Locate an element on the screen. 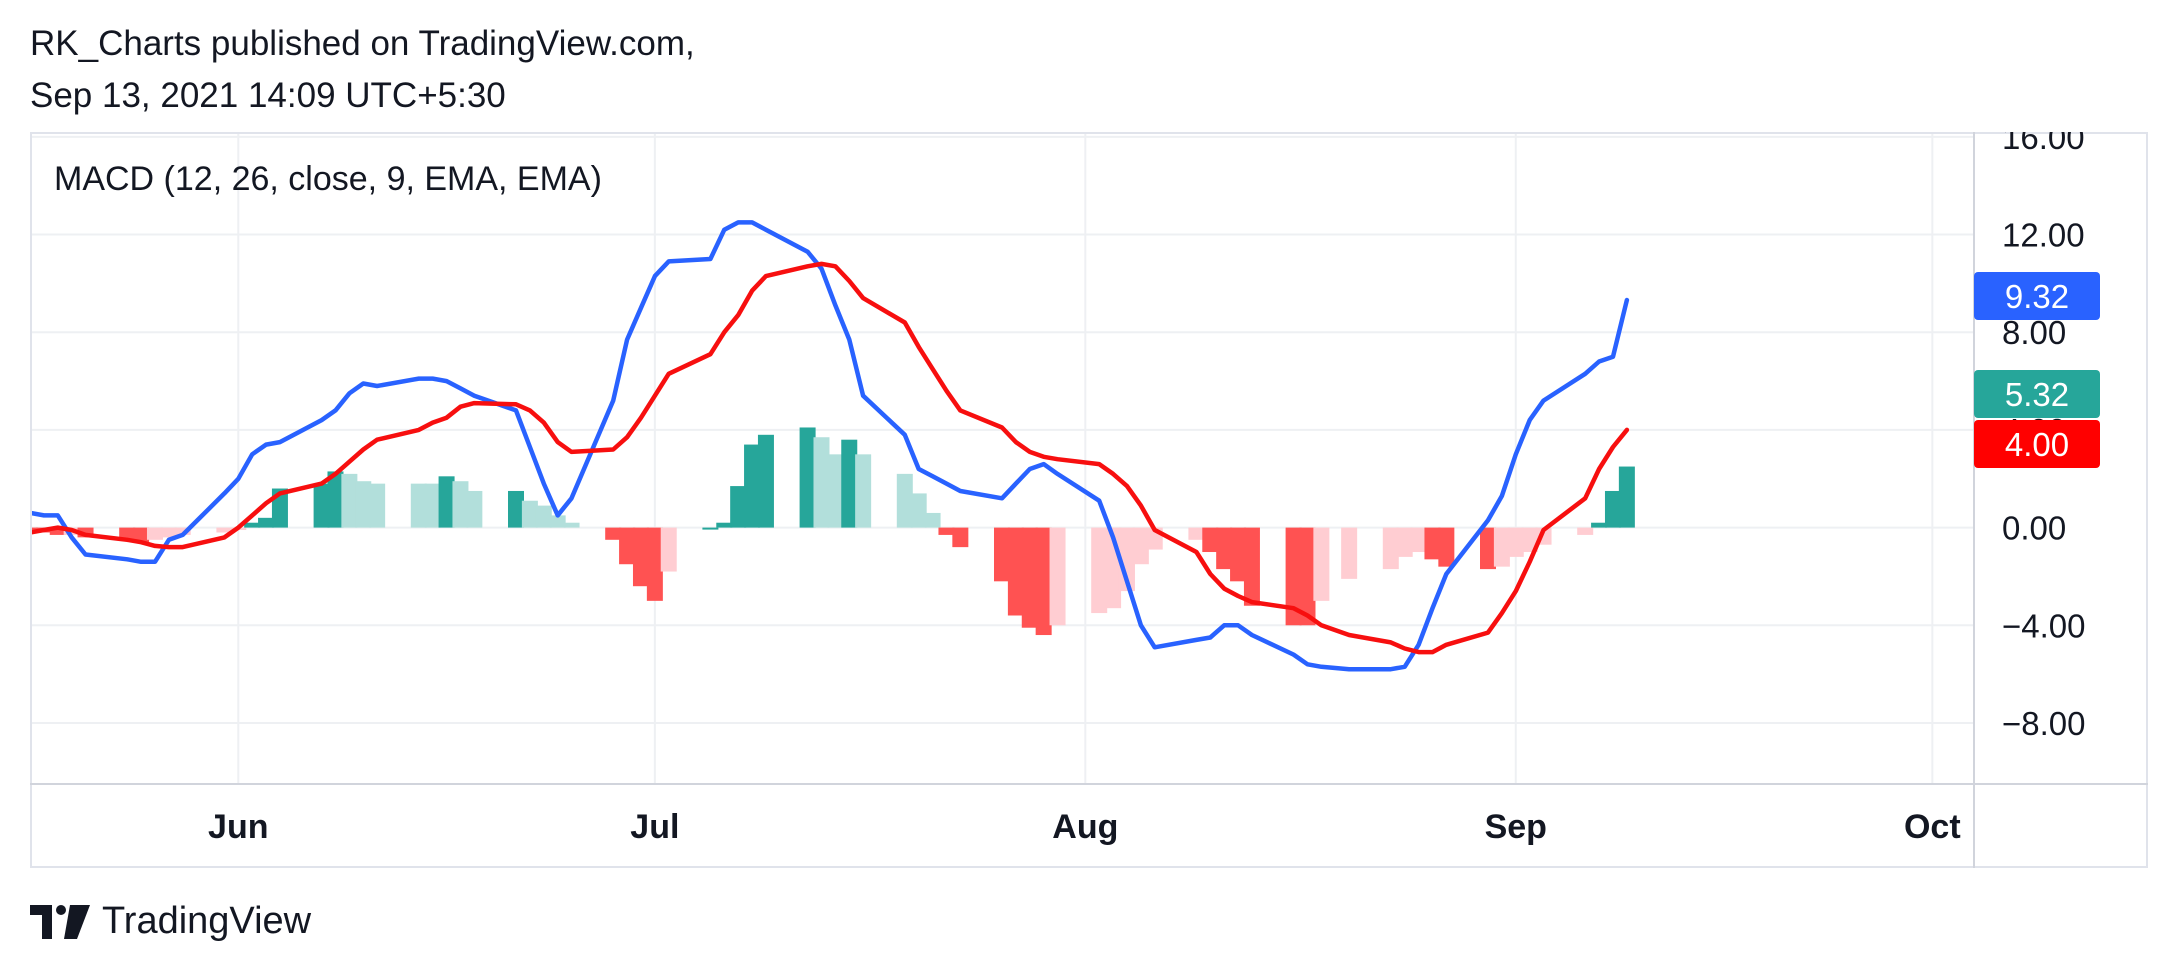 The image size is (2175, 972). publisher-line: RK_Charts published on TradingView.com, is located at coordinates (362, 43).